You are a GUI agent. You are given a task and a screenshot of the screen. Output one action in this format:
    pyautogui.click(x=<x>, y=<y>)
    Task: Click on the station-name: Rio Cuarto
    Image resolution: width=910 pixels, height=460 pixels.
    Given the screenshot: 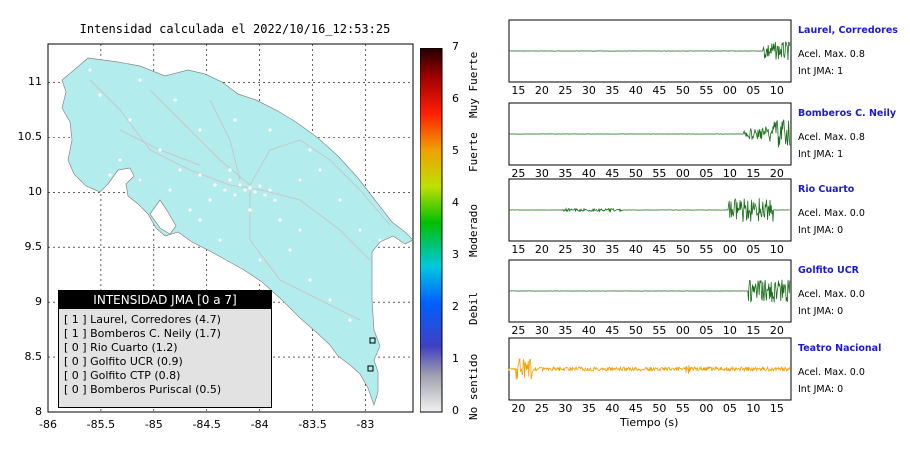 What is the action you would take?
    pyautogui.click(x=826, y=189)
    